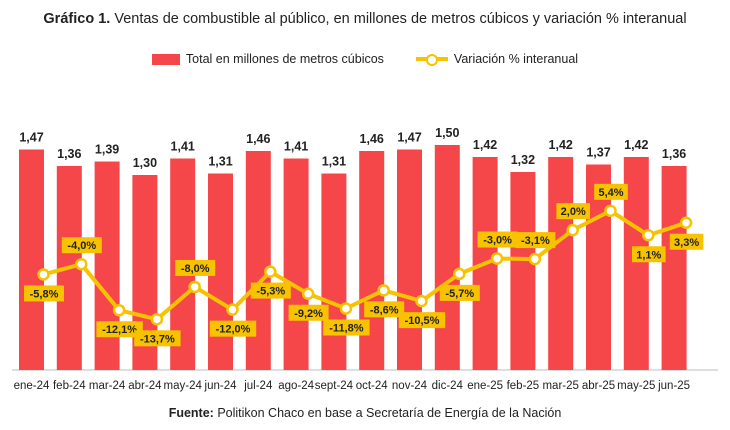 Image resolution: width=730 pixels, height=430 pixels. I want to click on line-value-label: 5,4%, so click(610, 193).